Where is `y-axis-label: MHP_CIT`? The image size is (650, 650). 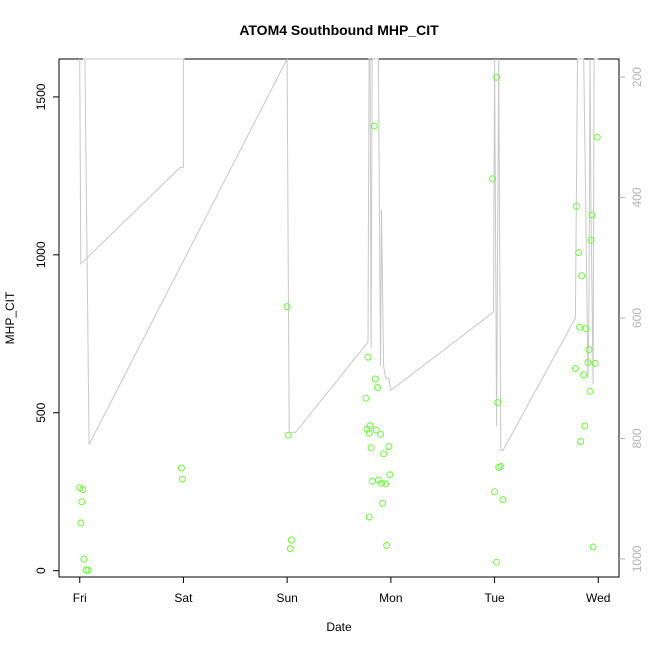 y-axis-label: MHP_CIT is located at coordinates (10, 317).